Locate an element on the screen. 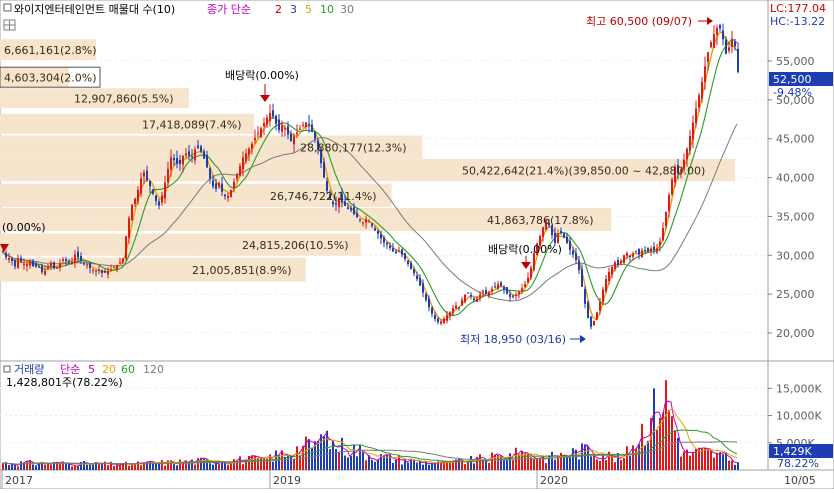 The width and height of the screenshot is (834, 493). volume-legend-box-icon is located at coordinates (7, 369).